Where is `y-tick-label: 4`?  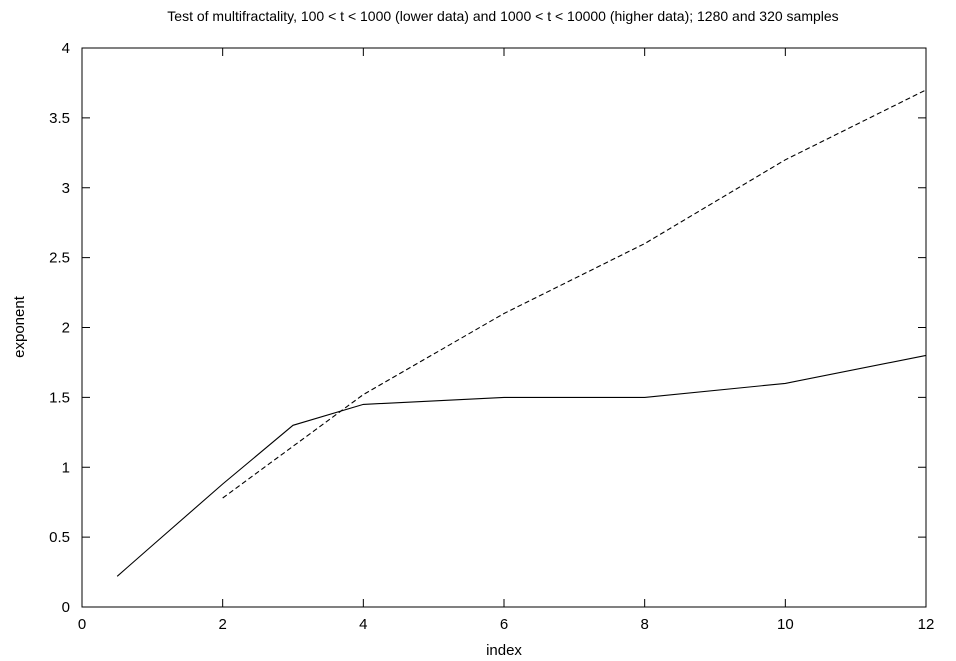
y-tick-label: 4 is located at coordinates (66, 48).